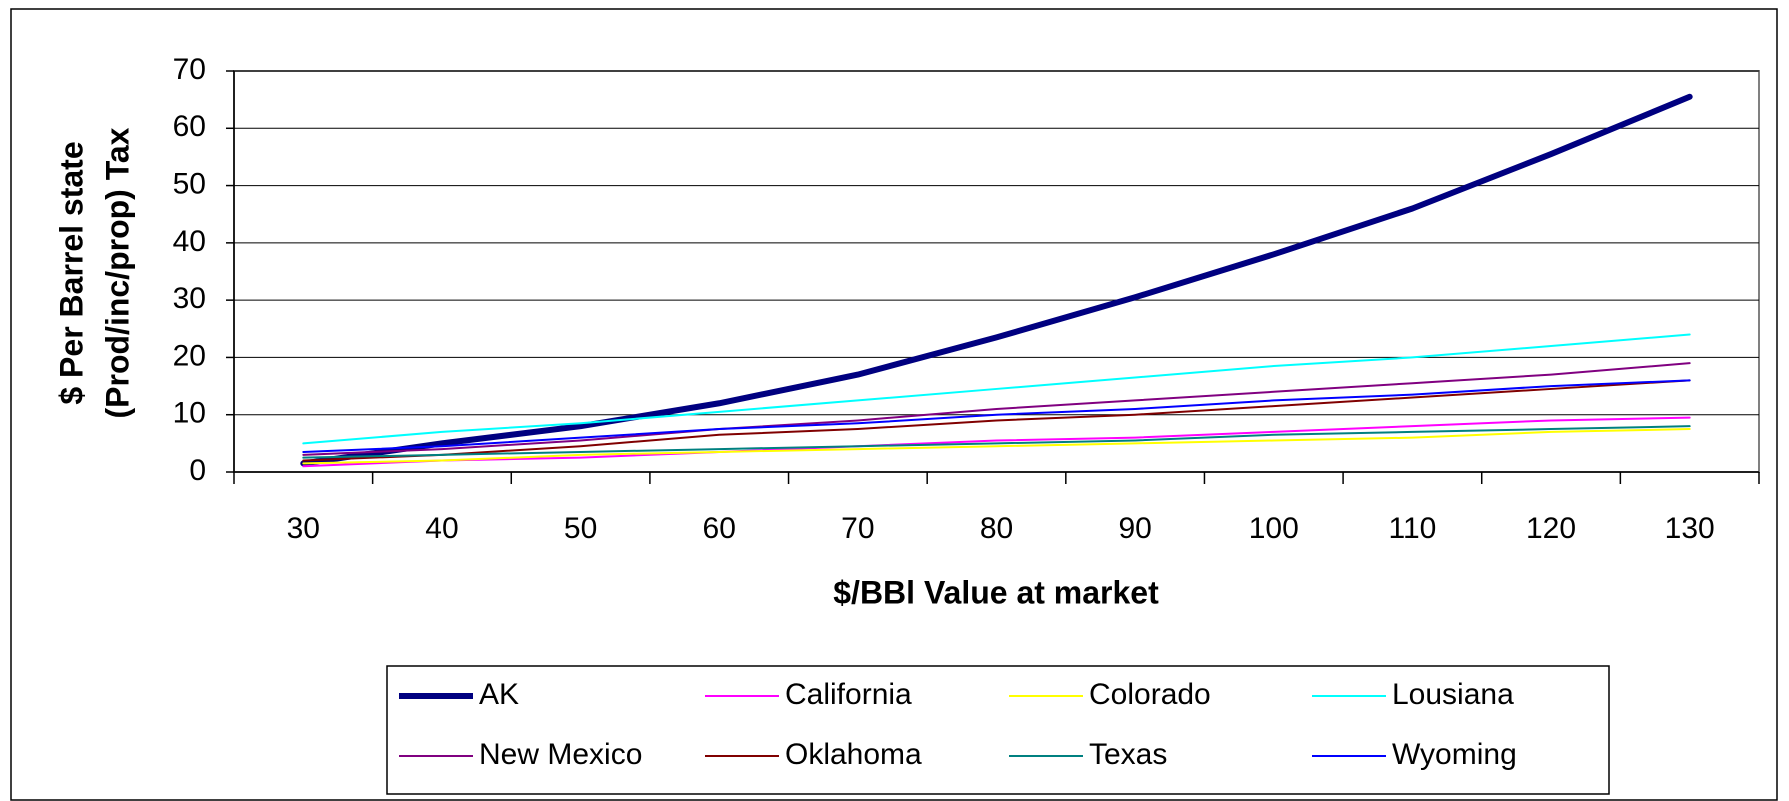 Image resolution: width=1789 pixels, height=801 pixels. What do you see at coordinates (1690, 528) in the screenshot?
I see `x-tick-label: 130` at bounding box center [1690, 528].